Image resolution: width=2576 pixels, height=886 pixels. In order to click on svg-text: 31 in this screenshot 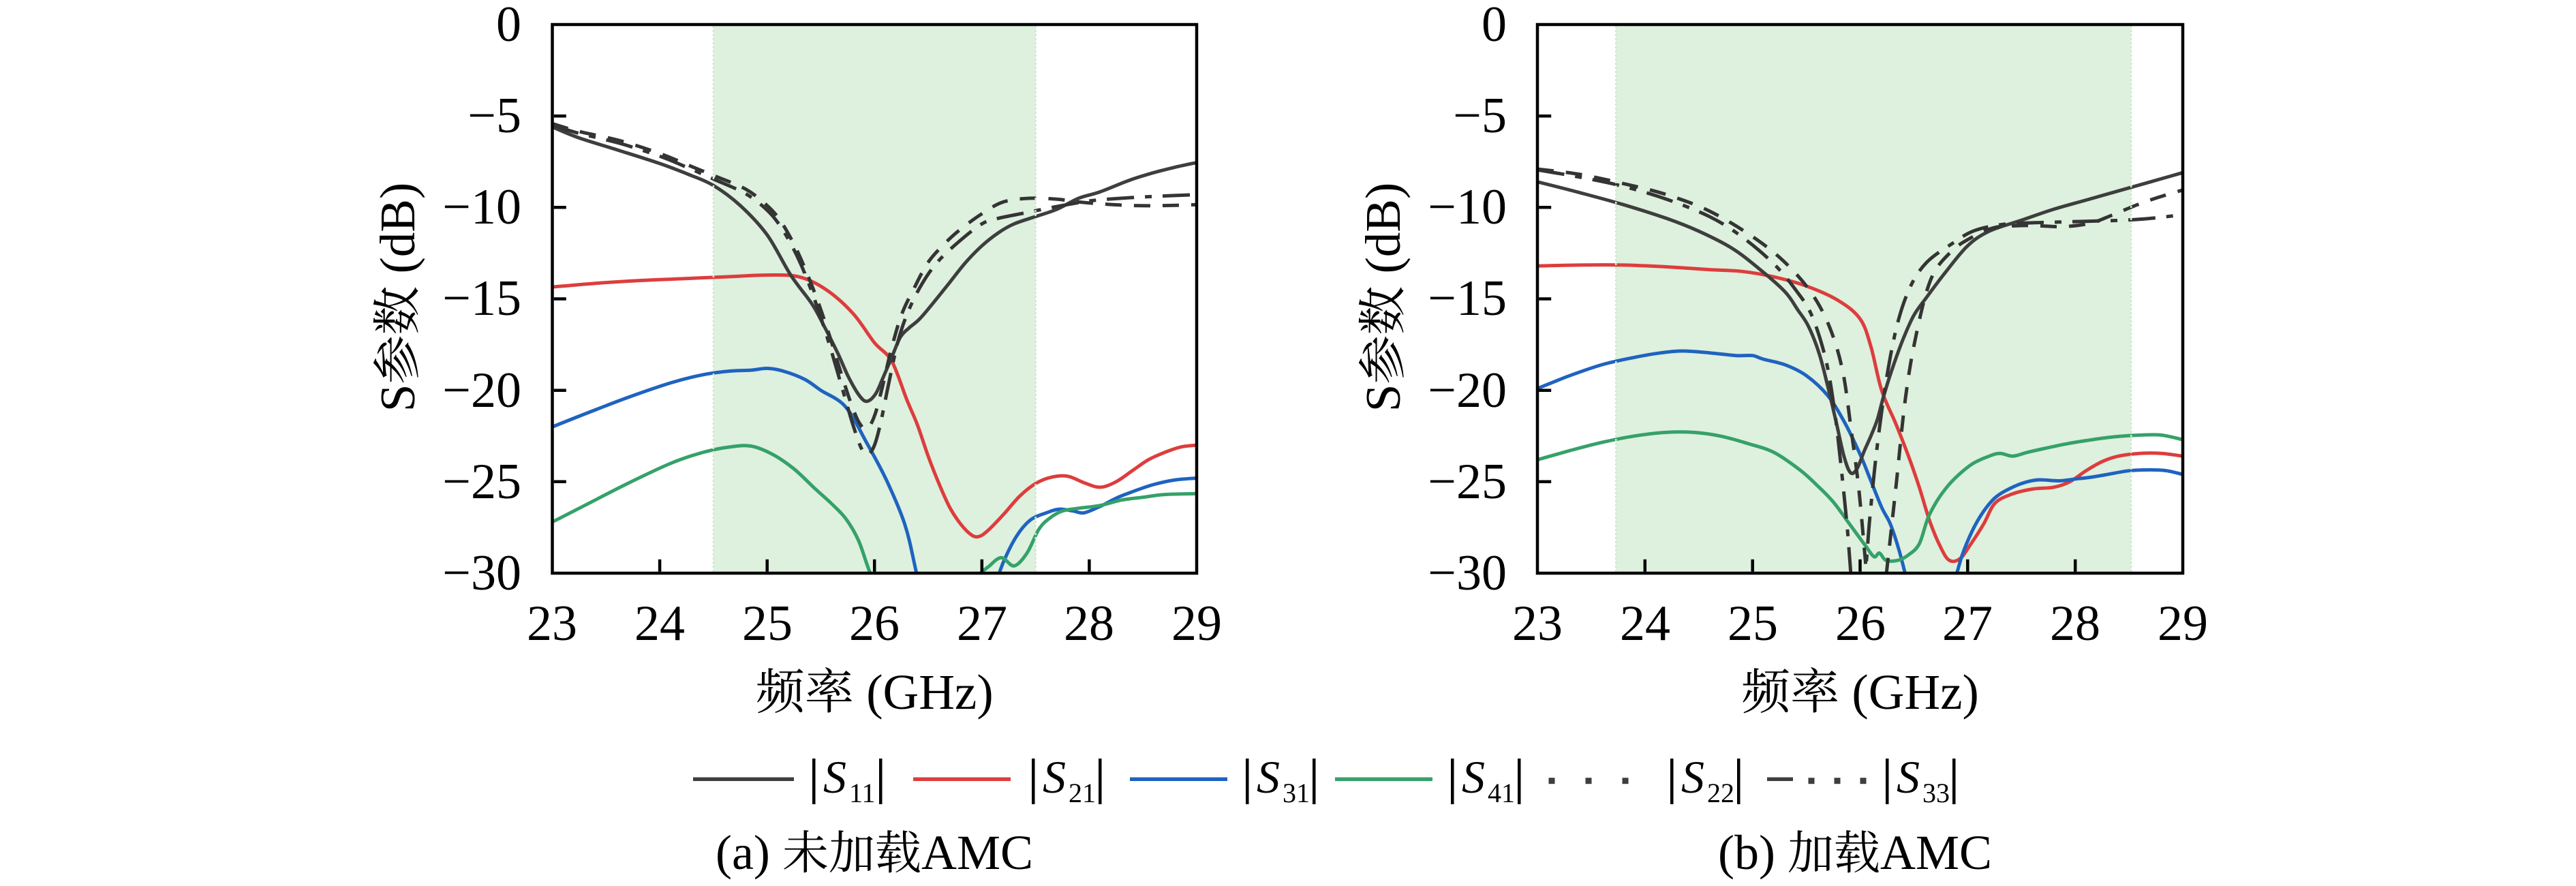, I will do `click(1296, 793)`.